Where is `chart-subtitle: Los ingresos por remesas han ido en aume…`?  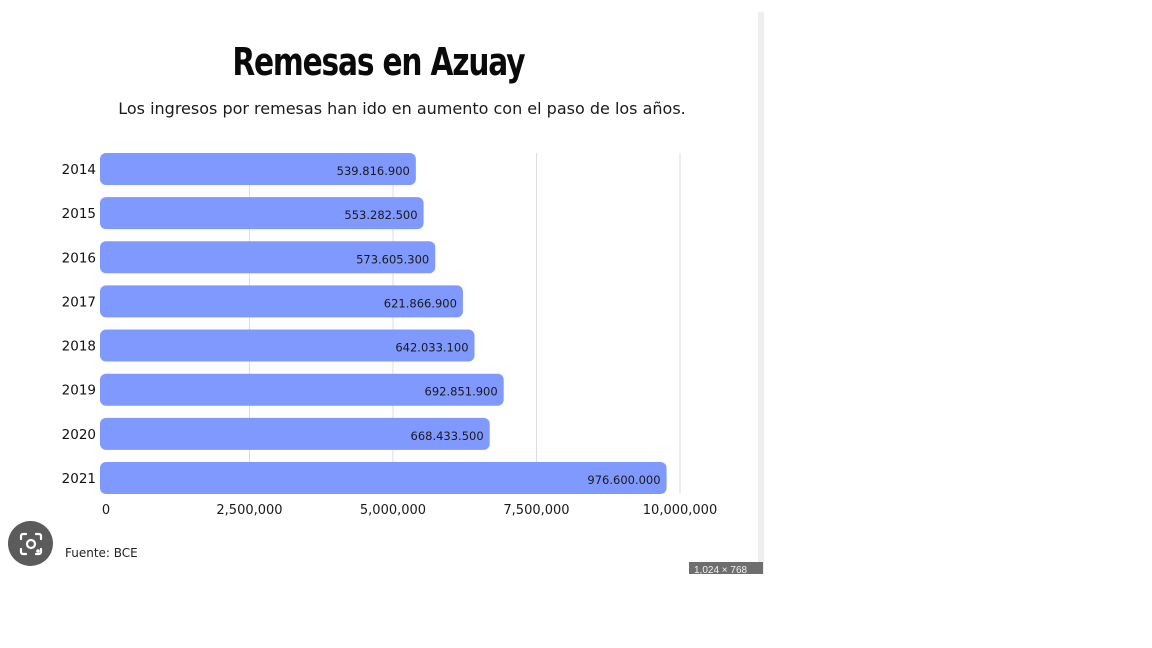 chart-subtitle: Los ingresos por remesas han ido en aume… is located at coordinates (402, 108).